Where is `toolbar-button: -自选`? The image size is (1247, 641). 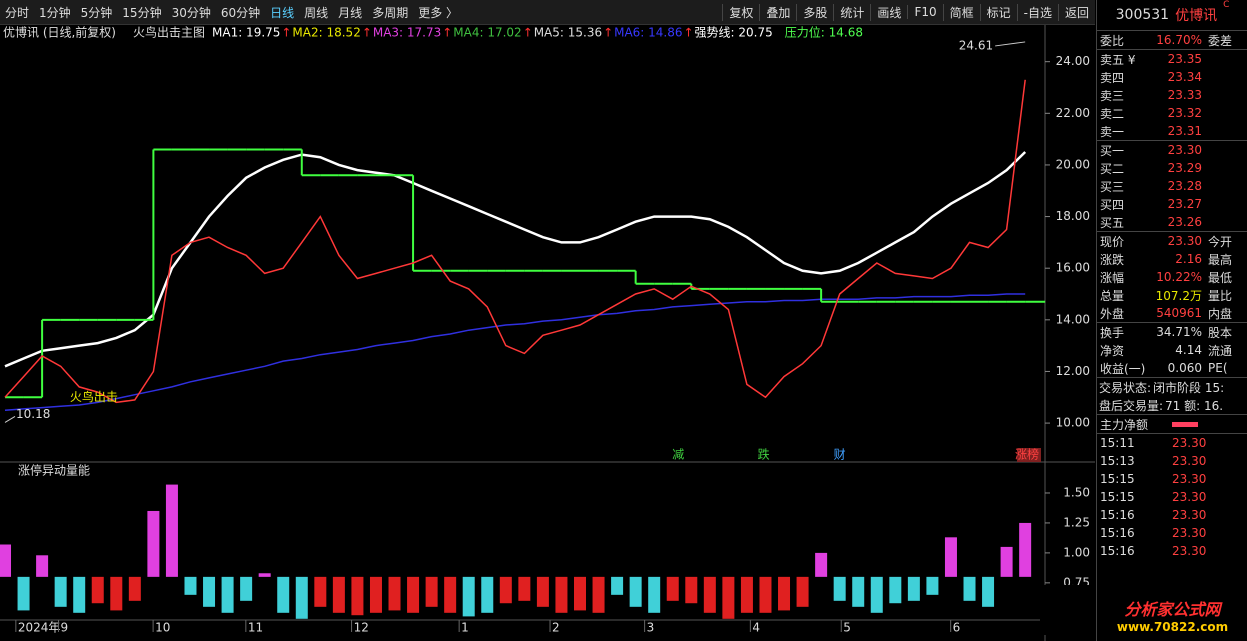
toolbar-button: -自选 is located at coordinates (1037, 12).